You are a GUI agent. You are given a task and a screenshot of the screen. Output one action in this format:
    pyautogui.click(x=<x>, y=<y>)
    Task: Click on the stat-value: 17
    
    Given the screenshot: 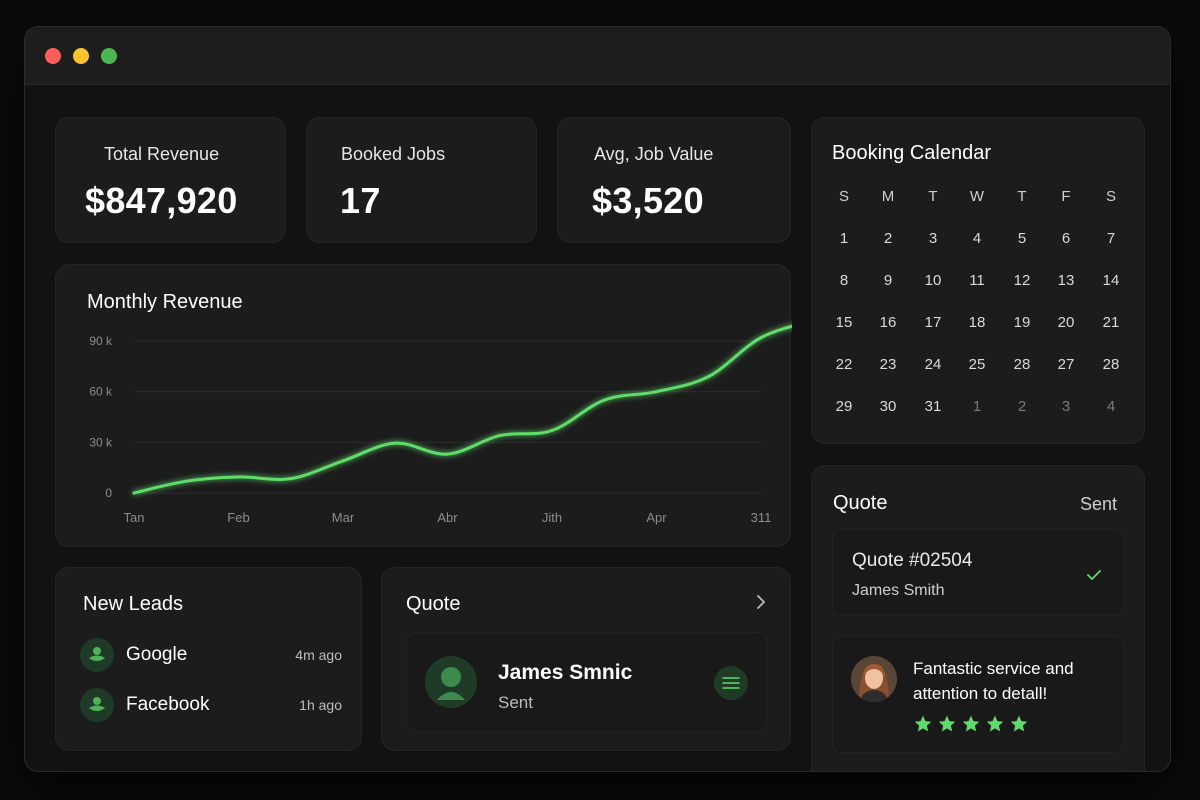 What is the action you would take?
    pyautogui.click(x=360, y=200)
    